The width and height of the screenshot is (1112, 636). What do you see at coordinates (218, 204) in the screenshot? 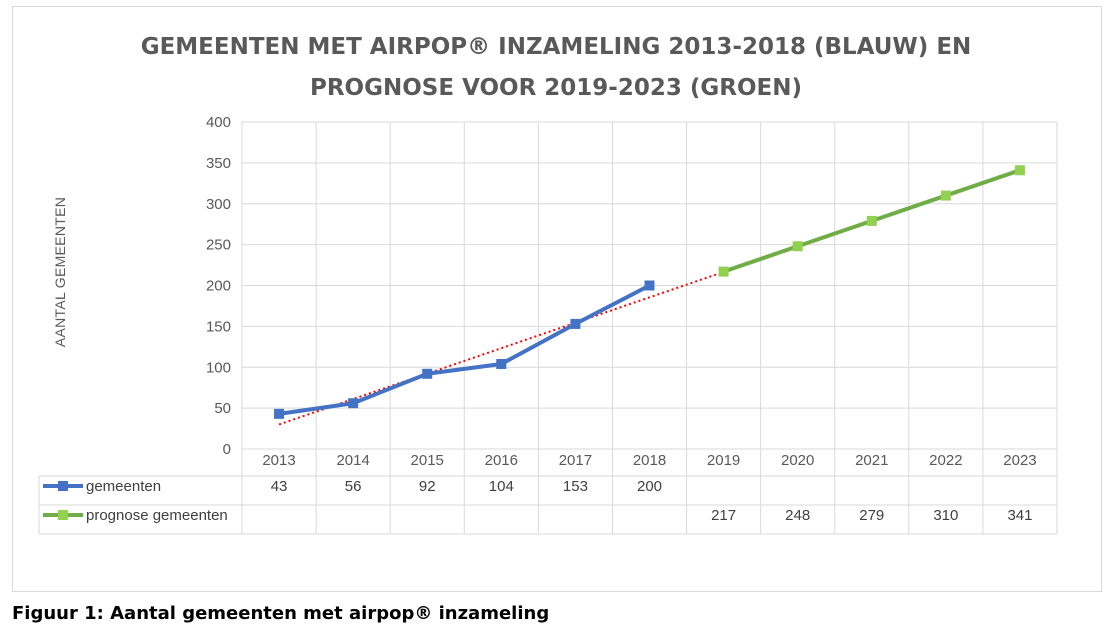
I see `y-tick-label: 300` at bounding box center [218, 204].